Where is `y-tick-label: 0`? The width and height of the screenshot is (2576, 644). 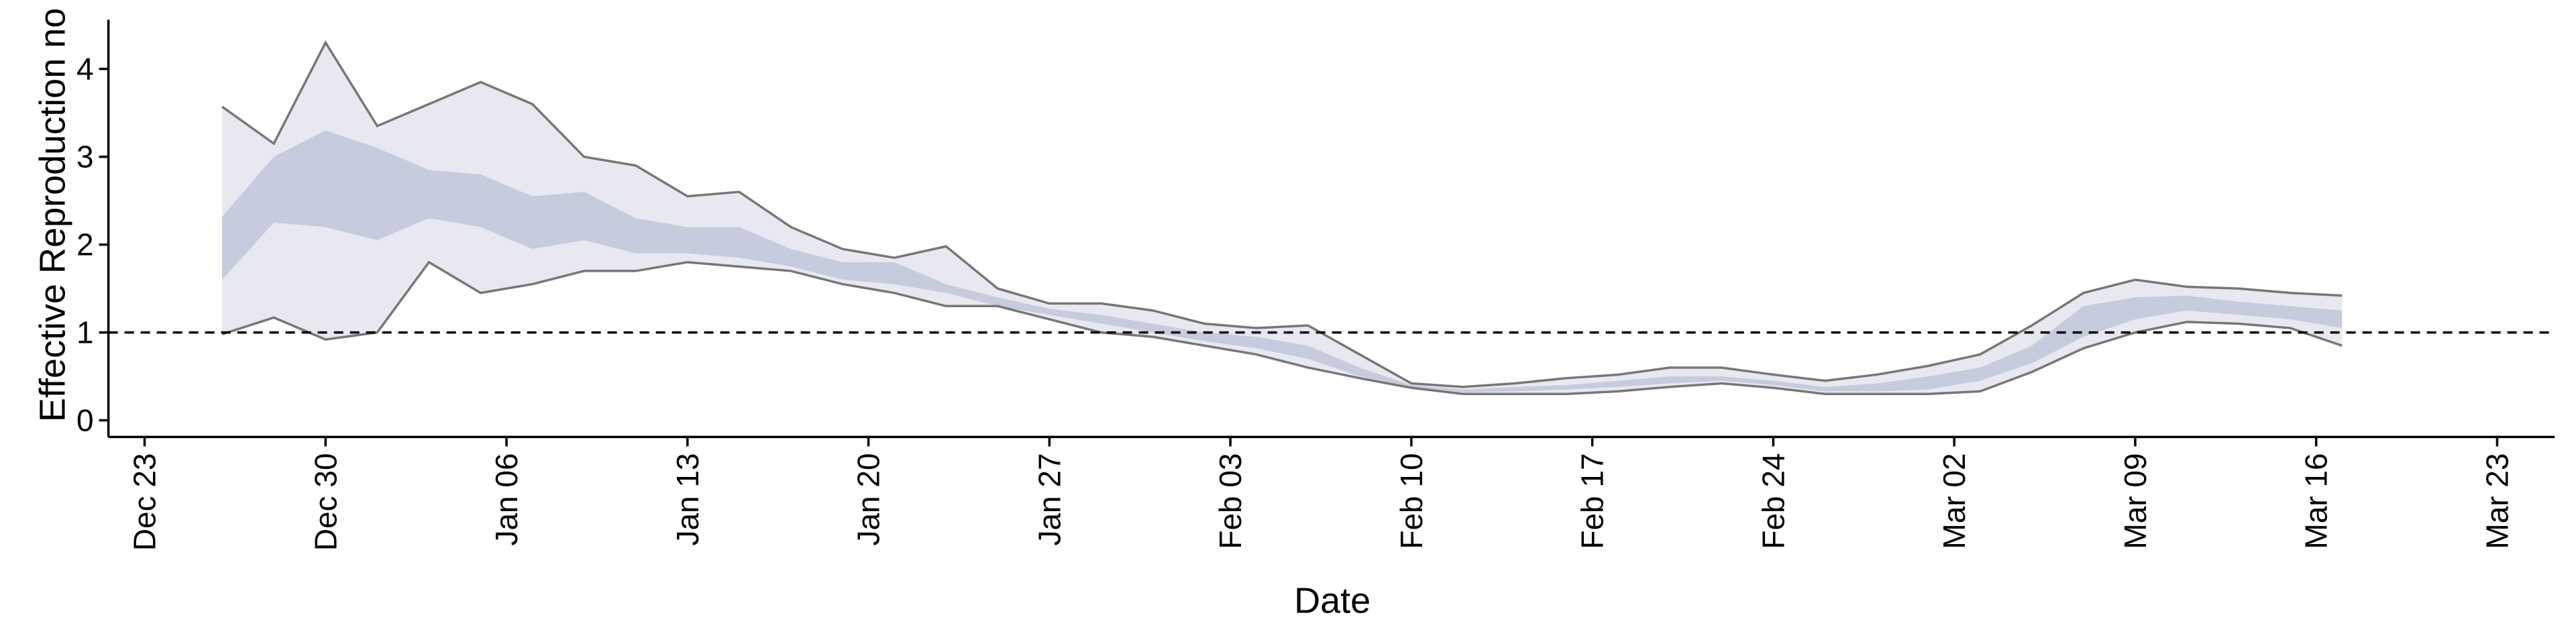
y-tick-label: 0 is located at coordinates (85, 420).